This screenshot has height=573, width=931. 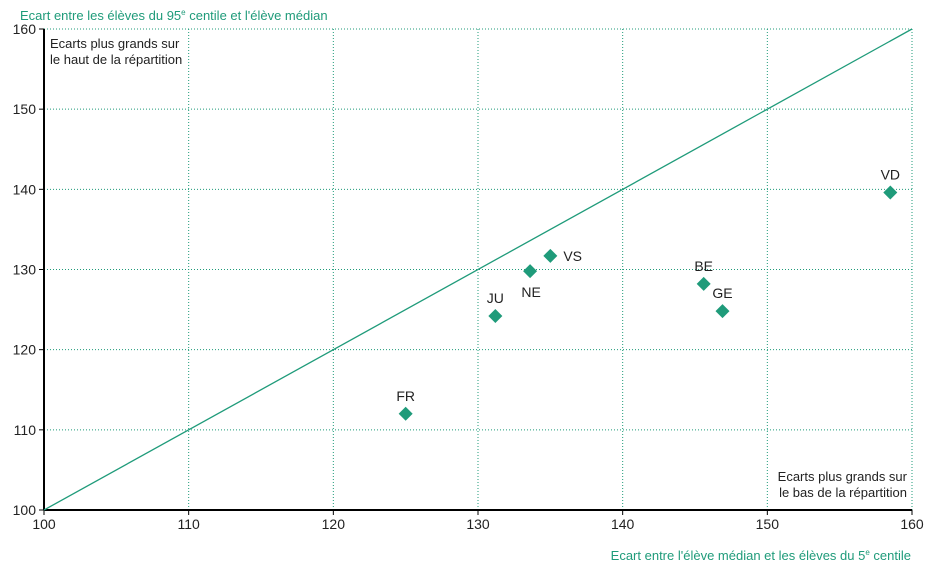 What do you see at coordinates (116, 59) in the screenshot?
I see `annotation-top-left-line-2: le haut de la répartition` at bounding box center [116, 59].